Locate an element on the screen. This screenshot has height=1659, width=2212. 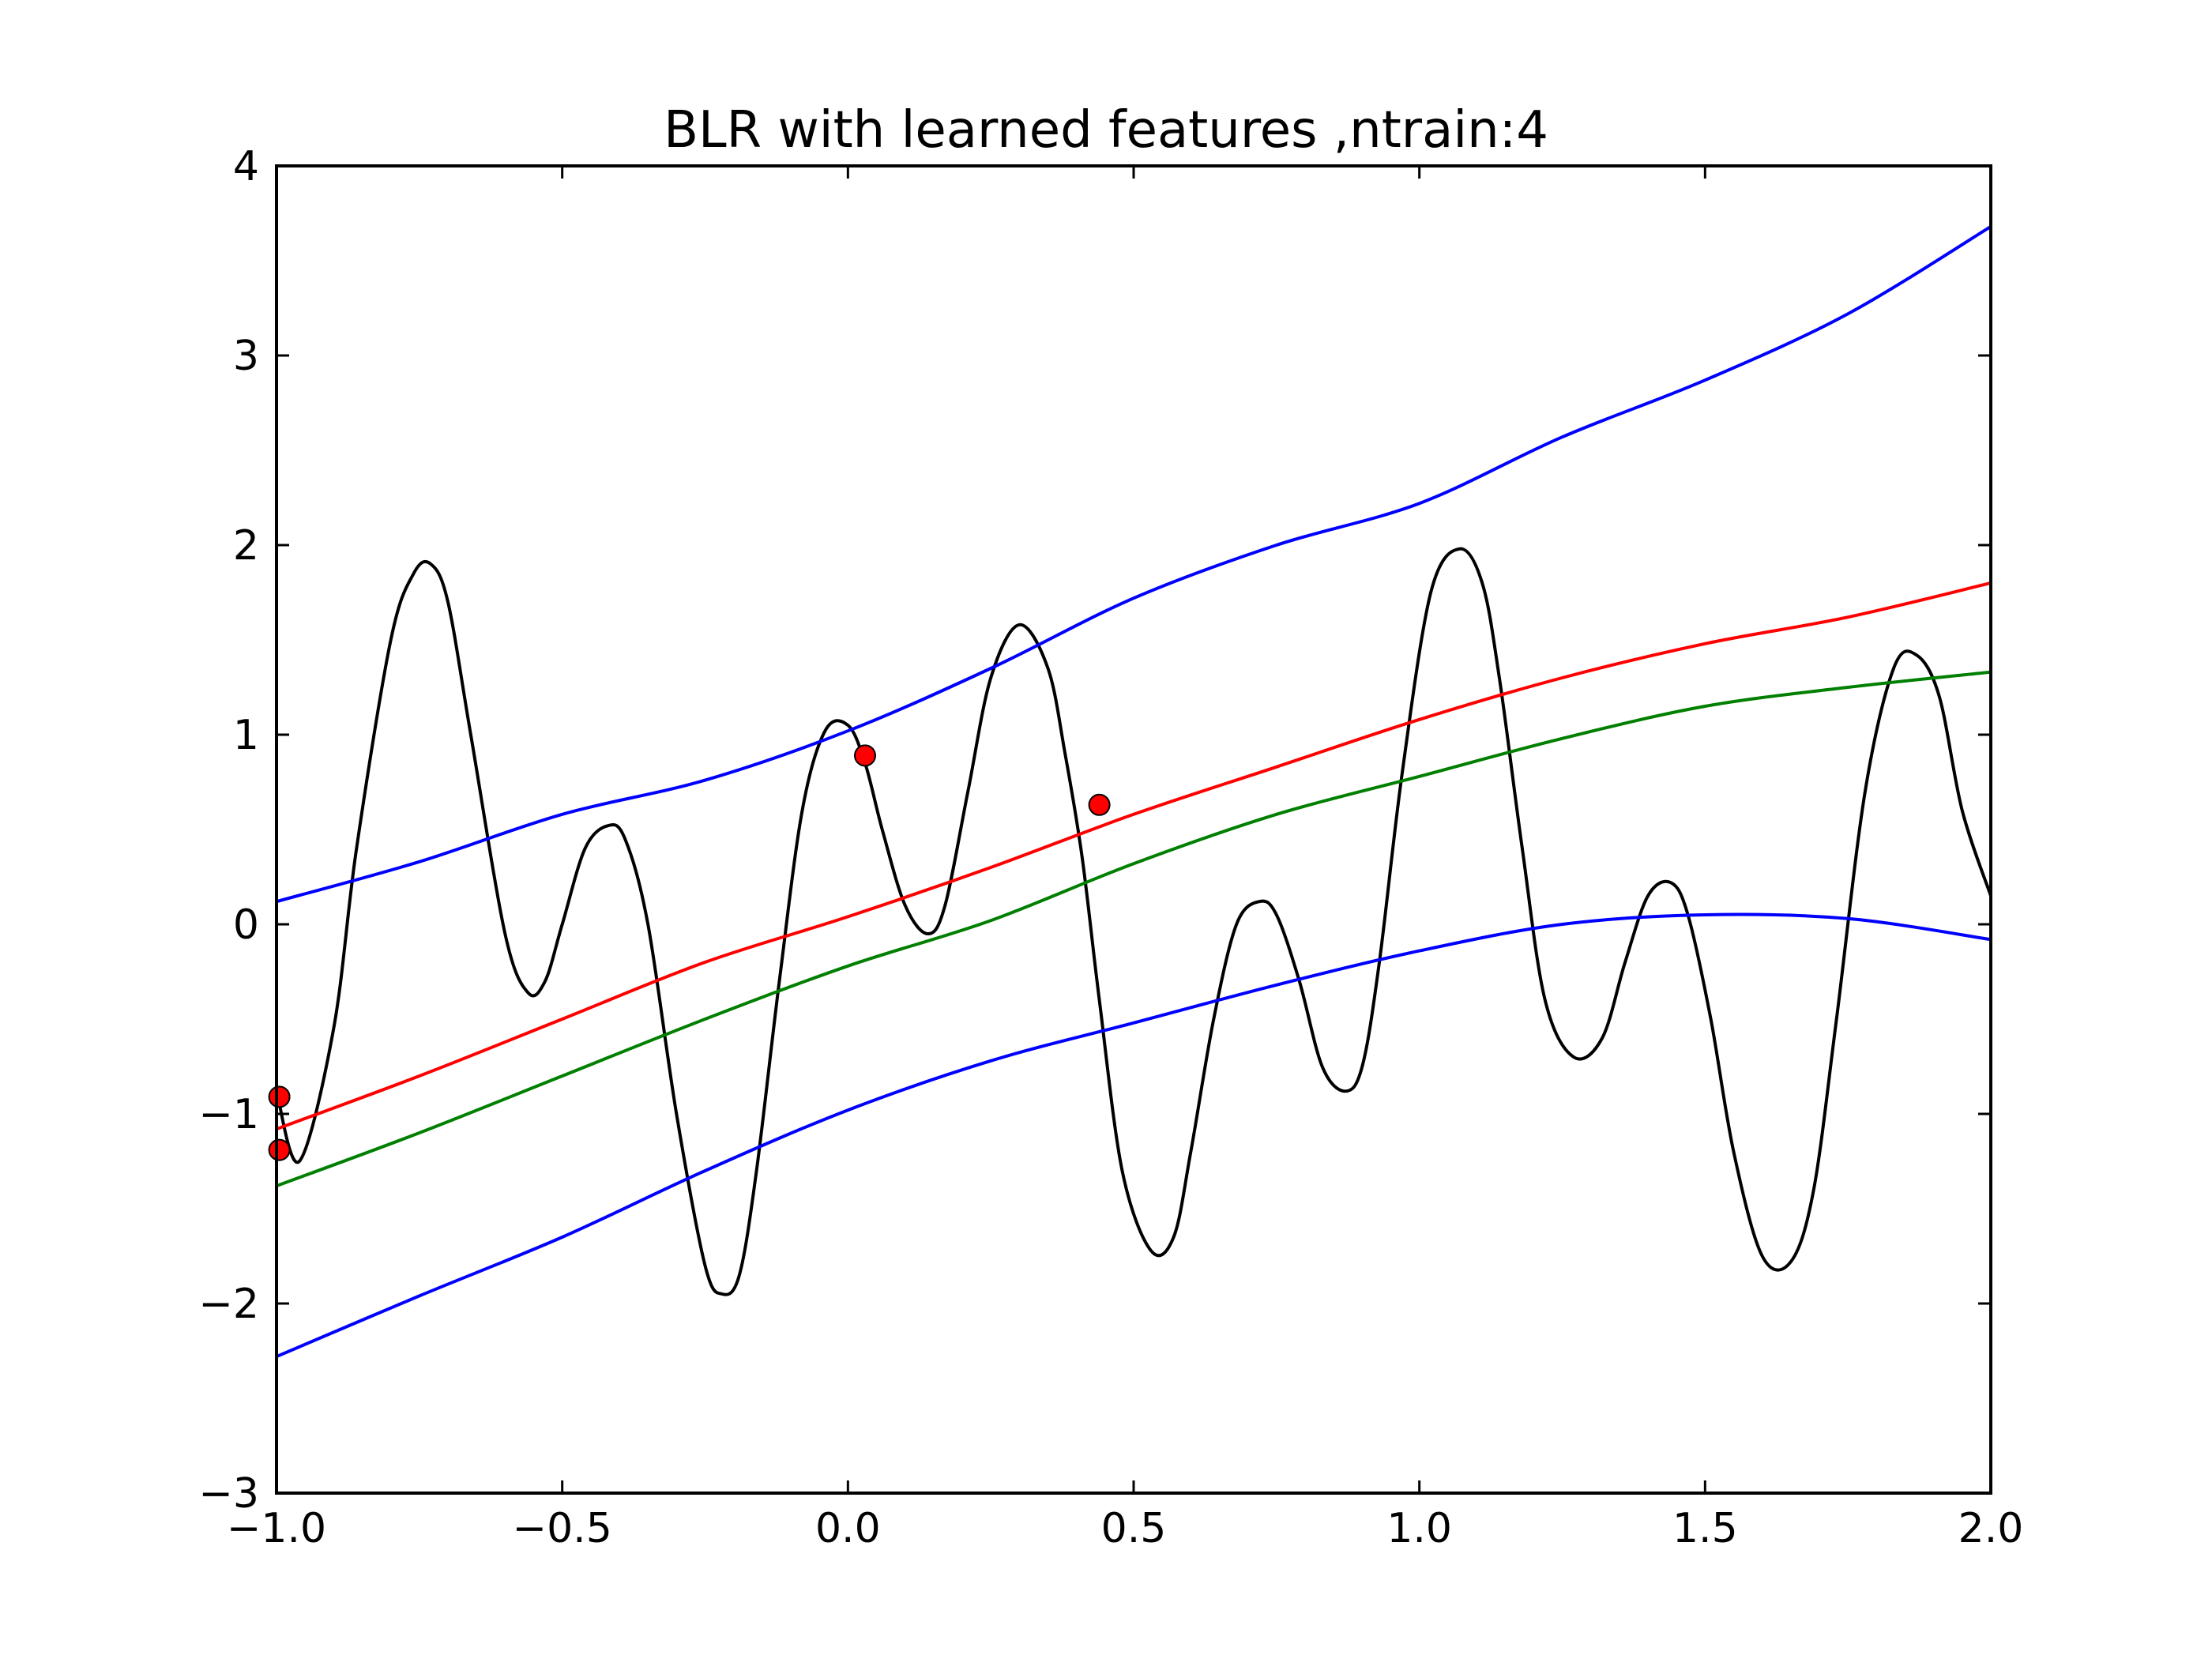
y-tick-label: 2 is located at coordinates (246, 546).